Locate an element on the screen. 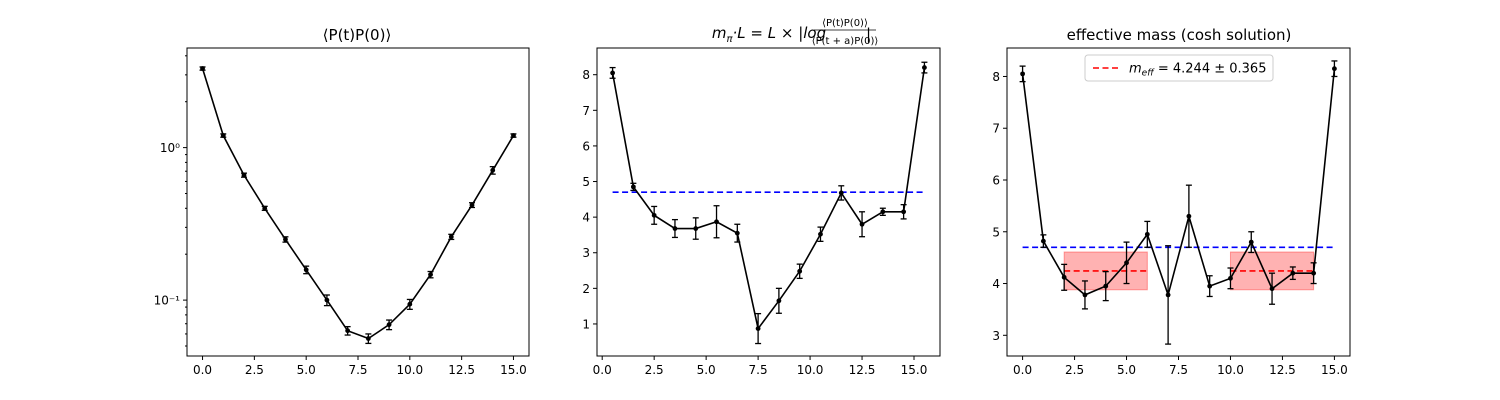 This screenshot has height=400, width=1500. y-tick-label: 2 is located at coordinates (586, 289).